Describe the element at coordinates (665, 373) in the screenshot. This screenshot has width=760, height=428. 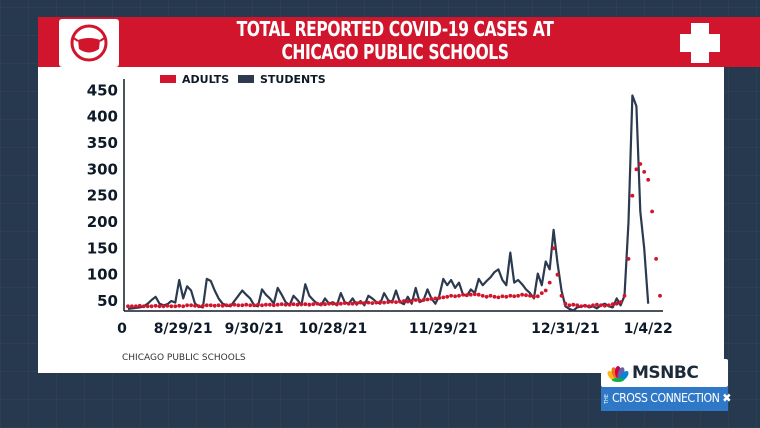
I see `network-logo-text: MSNBC` at that location.